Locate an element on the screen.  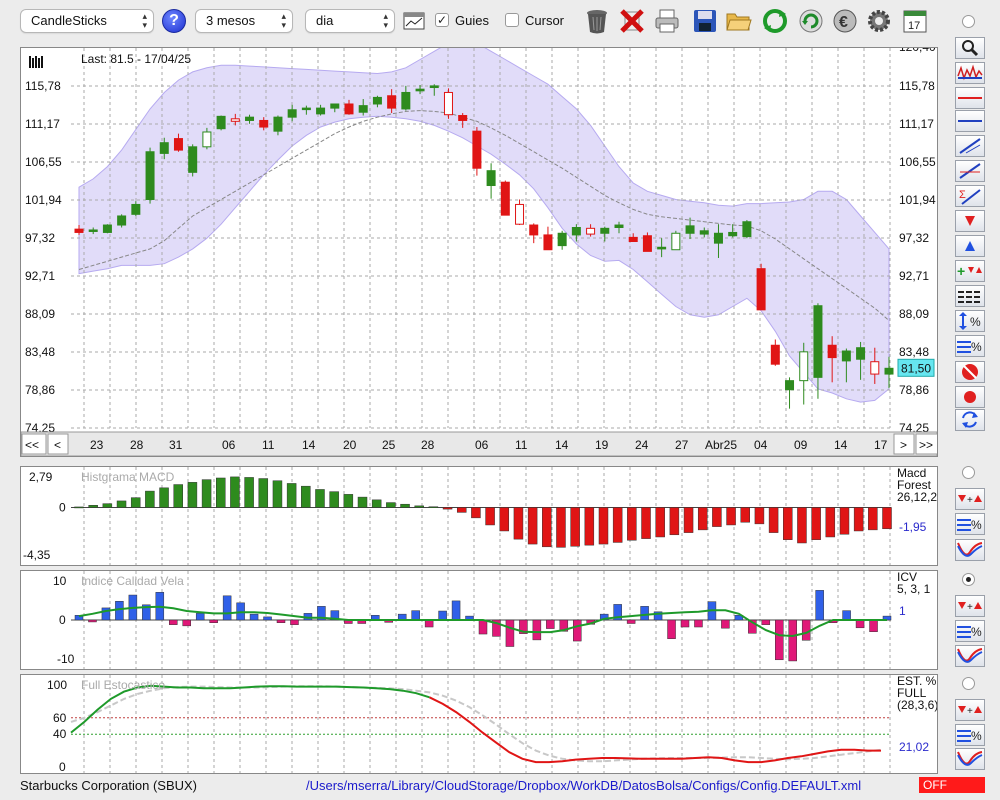
radio-icv-panel is located at coordinates (968, 579).